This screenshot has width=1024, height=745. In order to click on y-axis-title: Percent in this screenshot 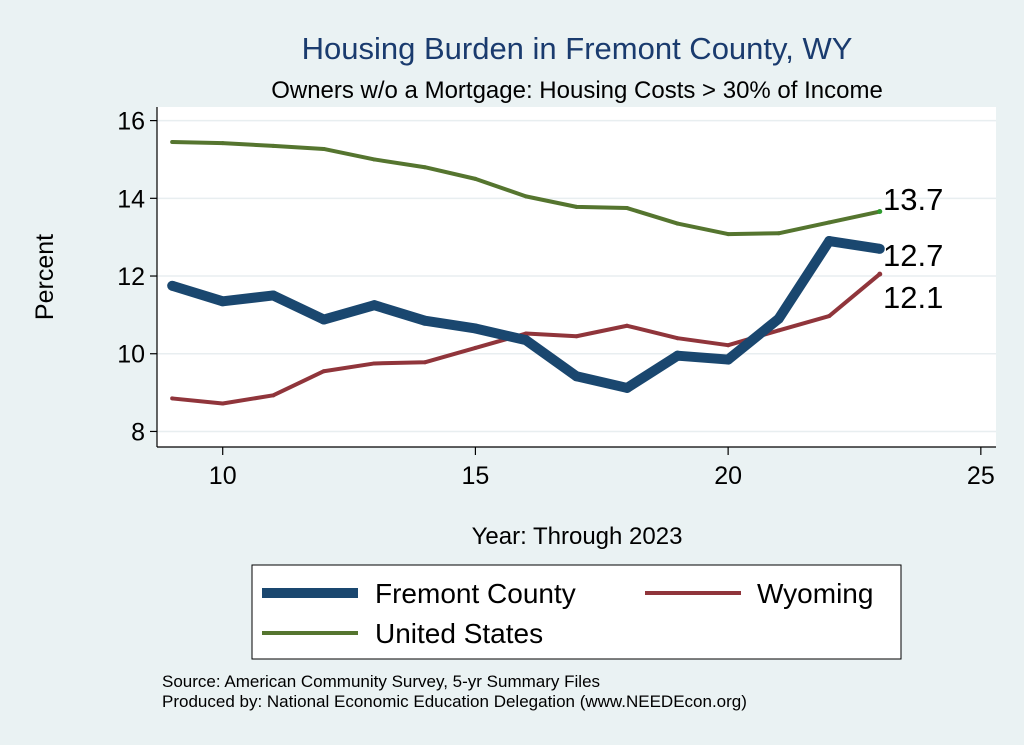, I will do `click(45, 277)`.